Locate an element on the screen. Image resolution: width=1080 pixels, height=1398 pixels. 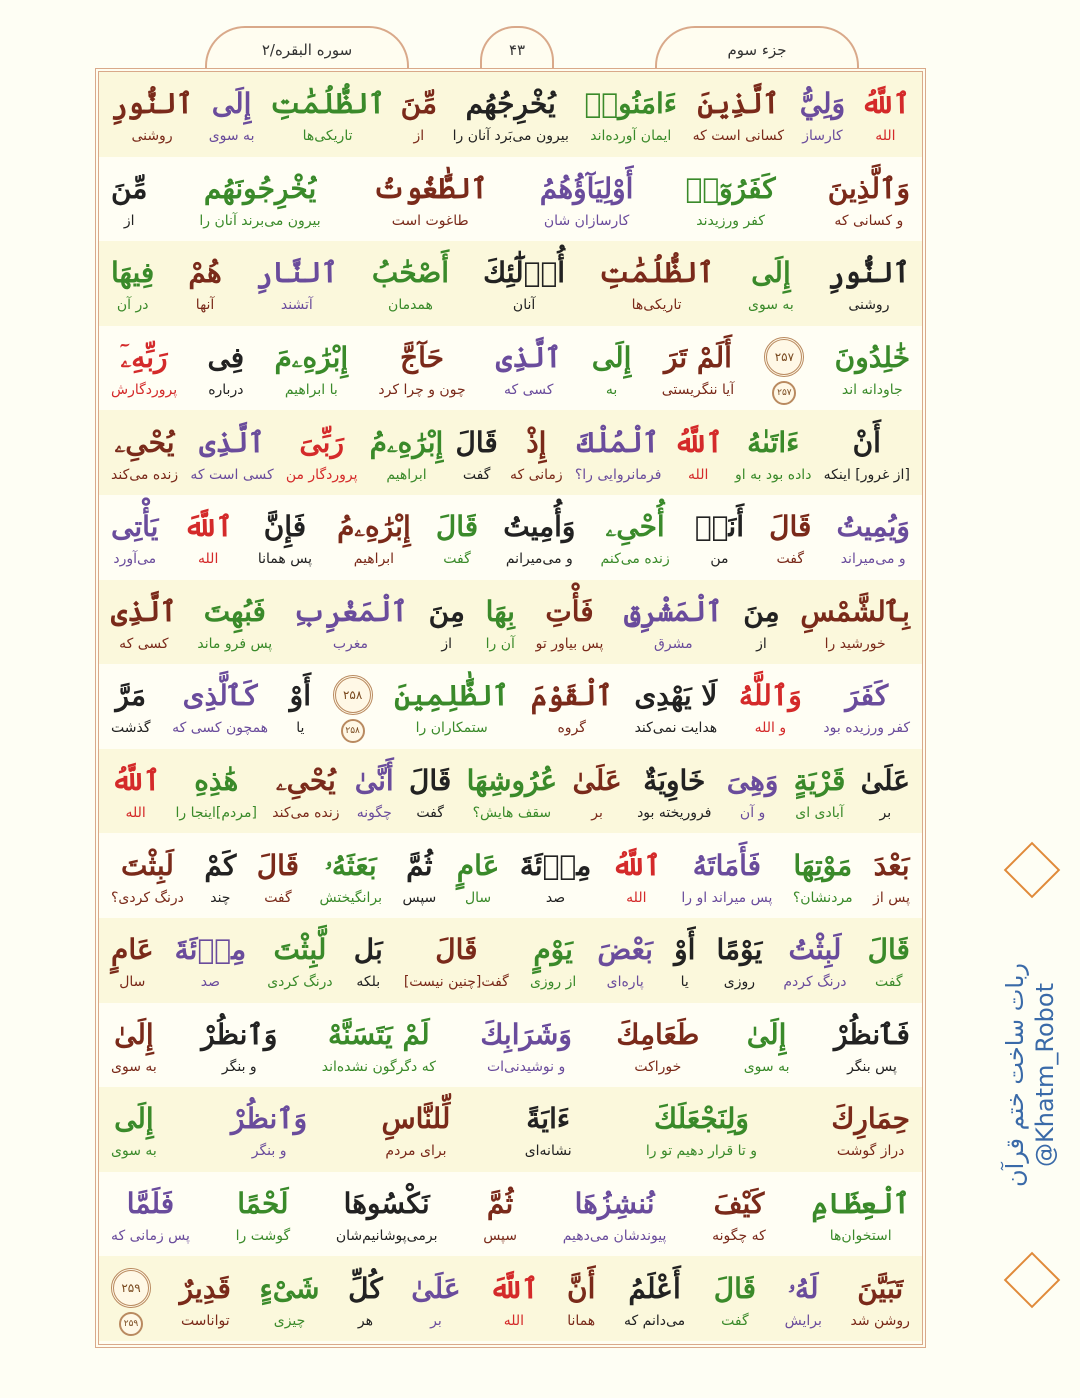
arabic-word: بَعْضَ is located at coordinates (625, 950).